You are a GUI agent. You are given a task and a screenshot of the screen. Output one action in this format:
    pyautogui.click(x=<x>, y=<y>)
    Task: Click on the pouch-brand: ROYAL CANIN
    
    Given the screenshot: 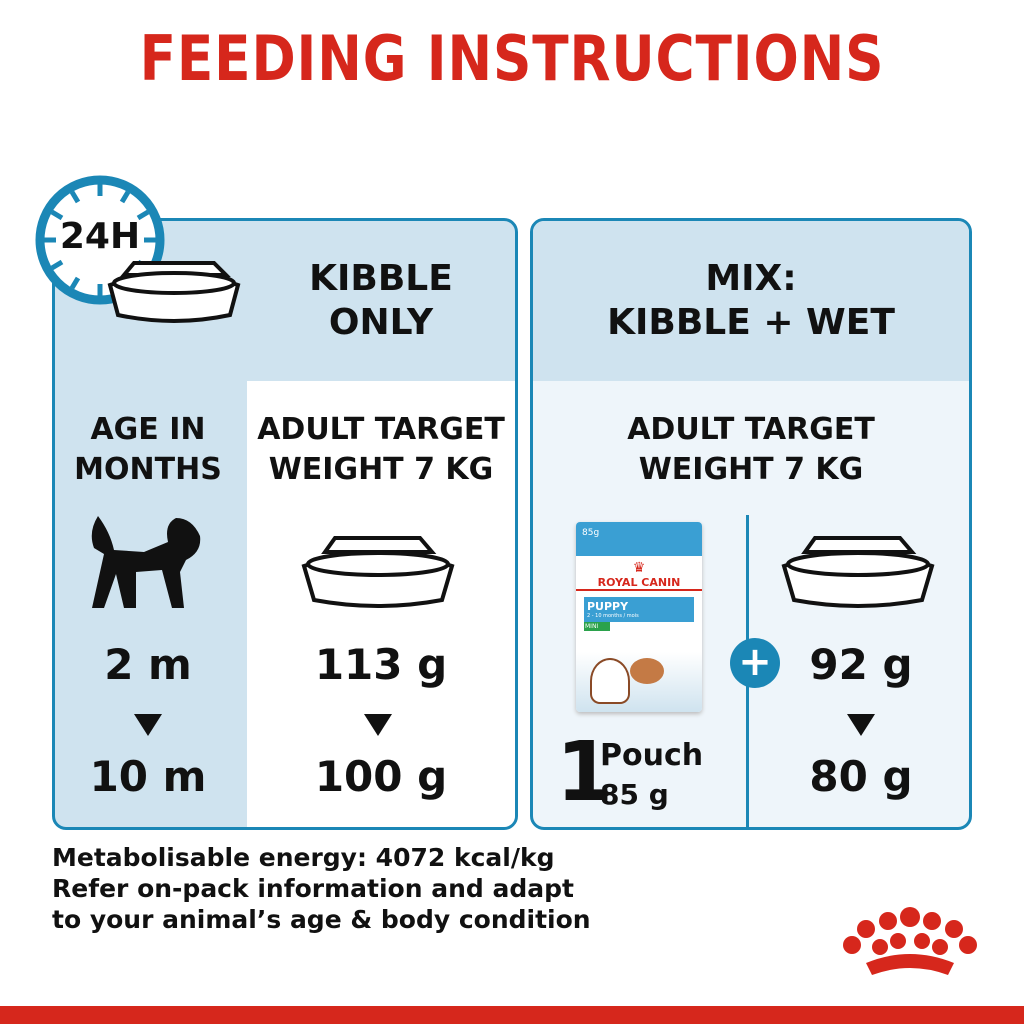 What is the action you would take?
    pyautogui.click(x=639, y=583)
    